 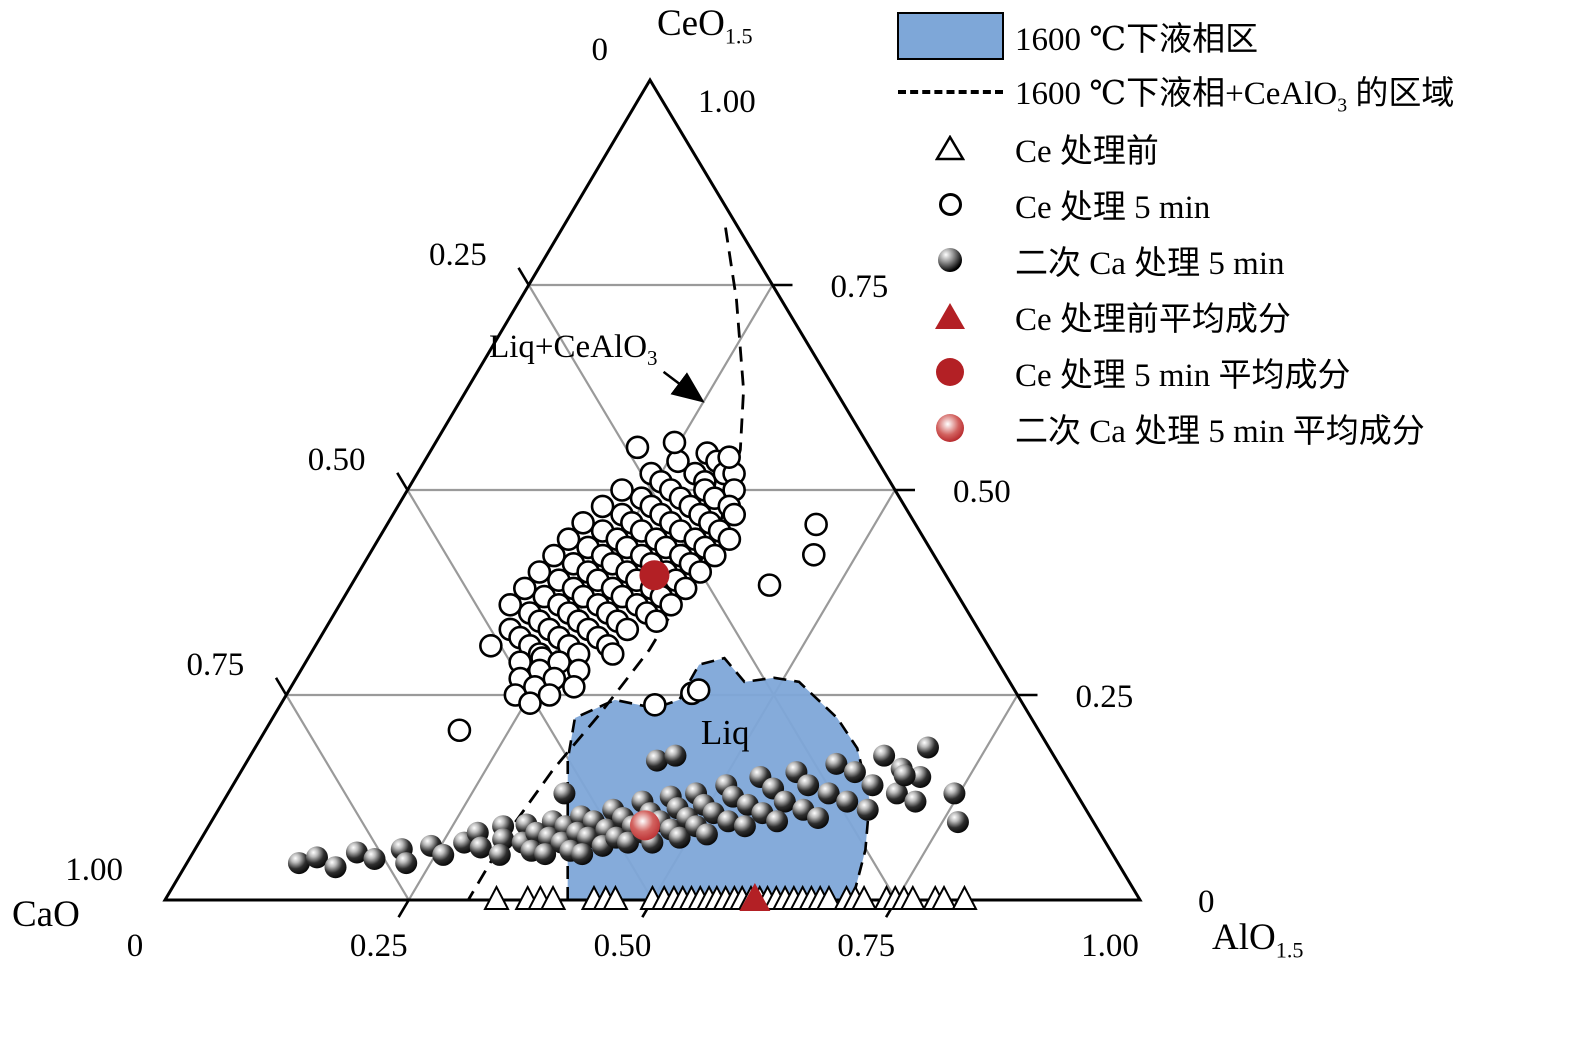 What do you see at coordinates (1401, 94) in the screenshot?
I see `legend-label-post: 的区域` at bounding box center [1401, 94].